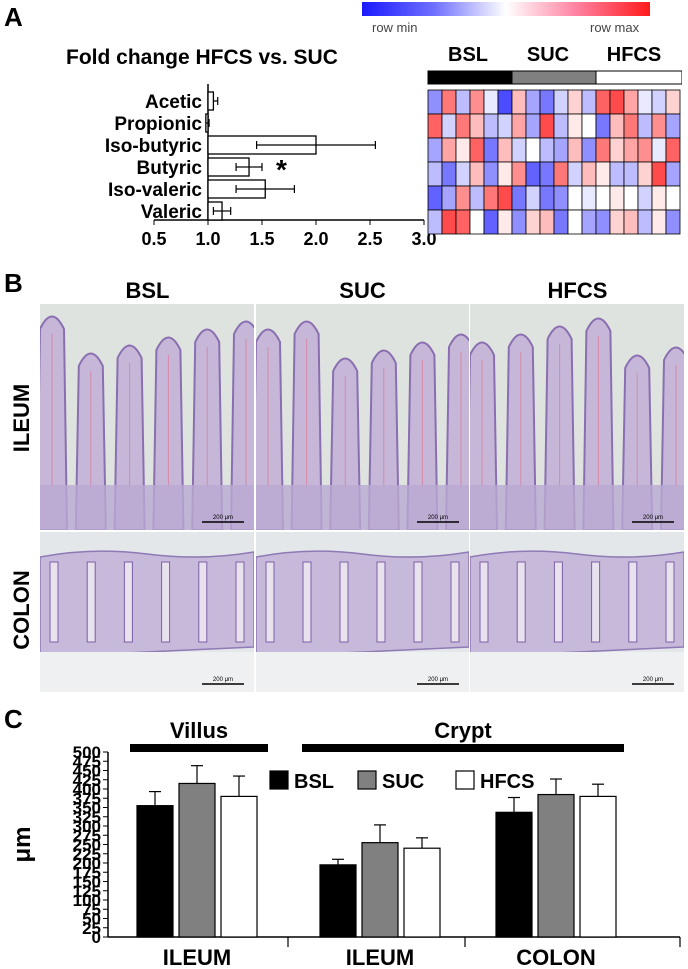  What do you see at coordinates (367, 780) in the screenshot?
I see `legend-swatch-suc` at bounding box center [367, 780].